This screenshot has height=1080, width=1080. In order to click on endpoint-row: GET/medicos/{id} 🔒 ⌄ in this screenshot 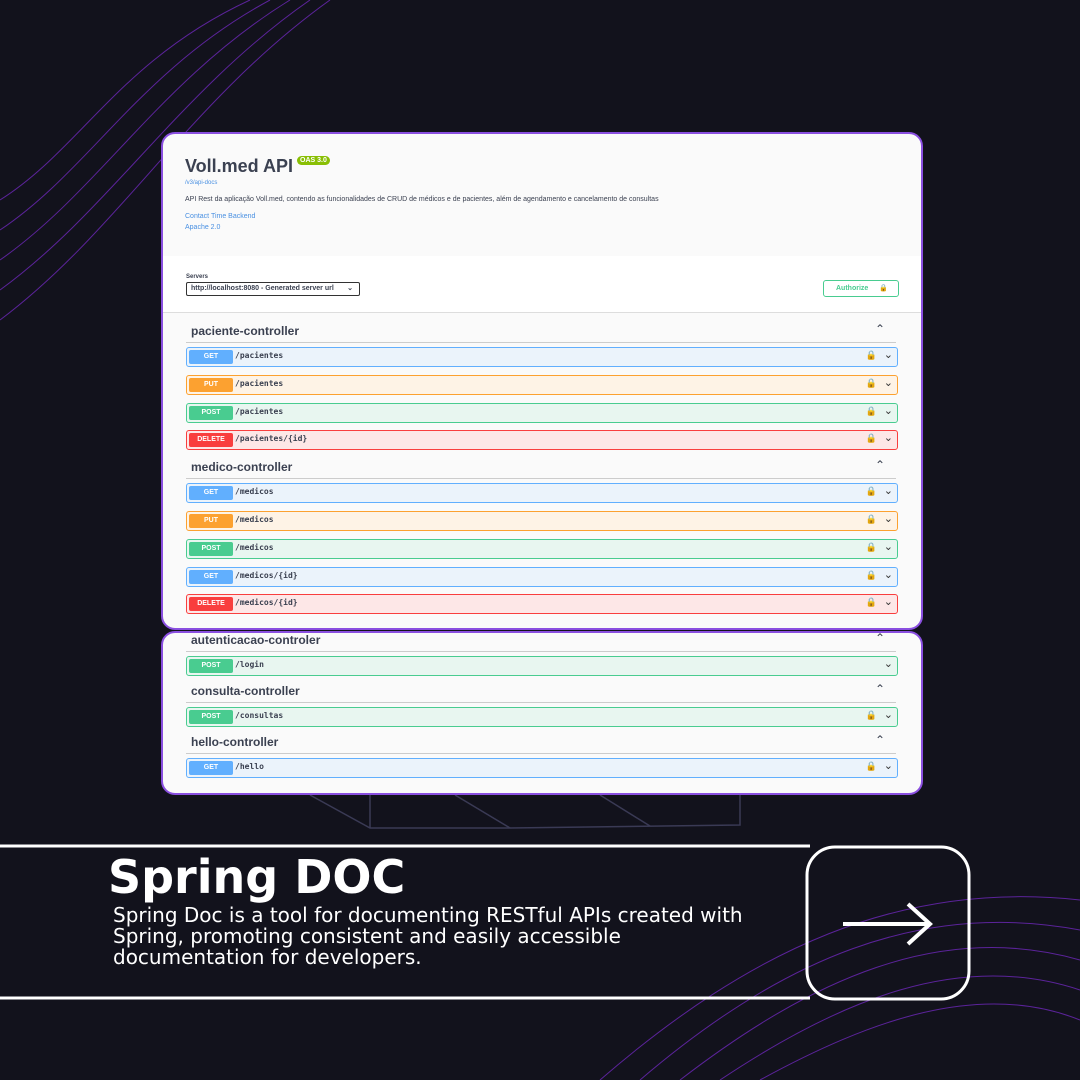, I will do `click(542, 576)`.